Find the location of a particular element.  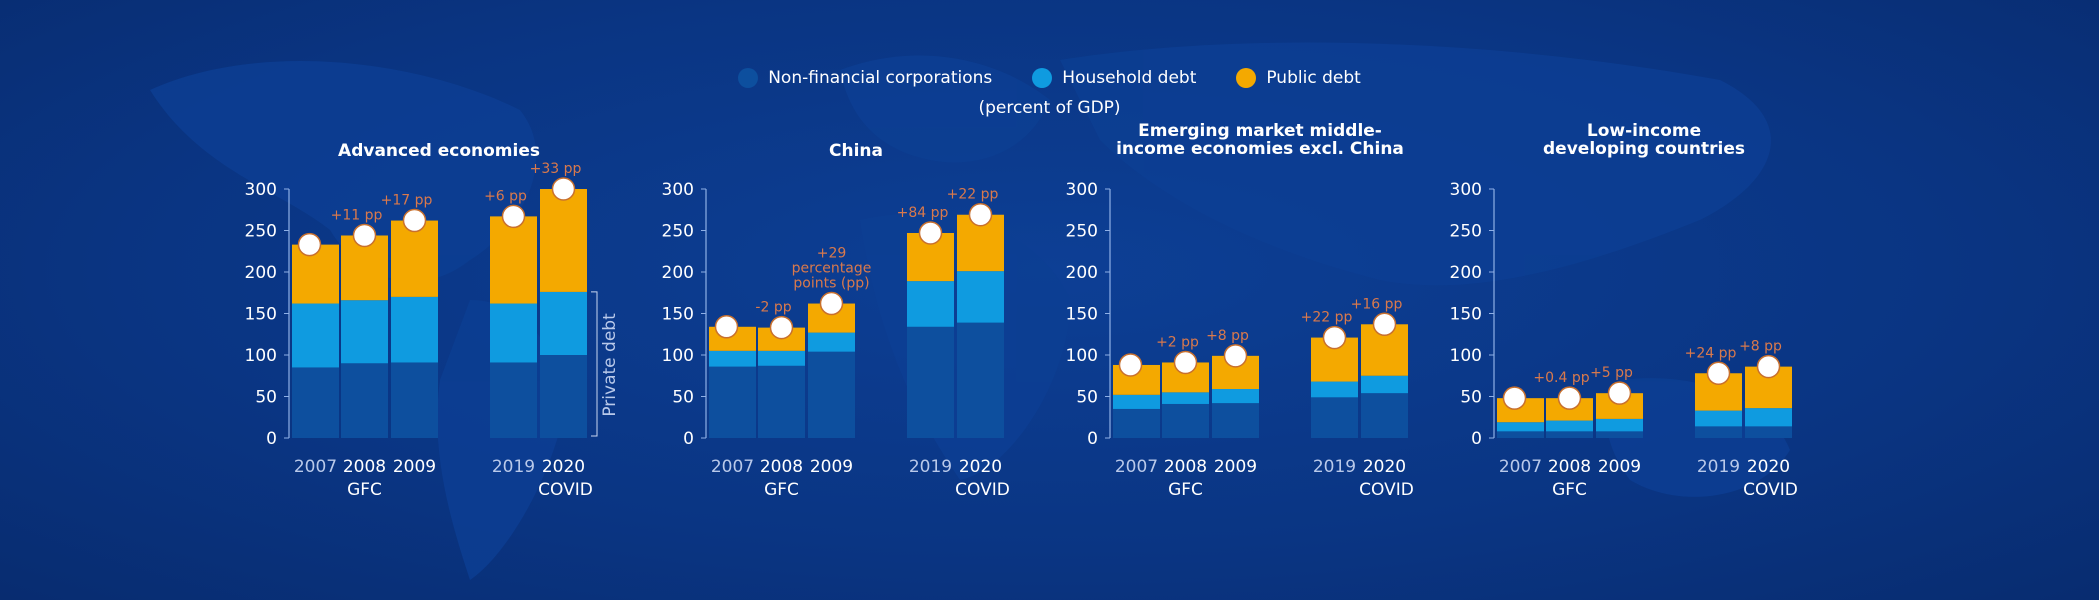

legend-item-nfc: Non-financial corporations is located at coordinates (865, 78).